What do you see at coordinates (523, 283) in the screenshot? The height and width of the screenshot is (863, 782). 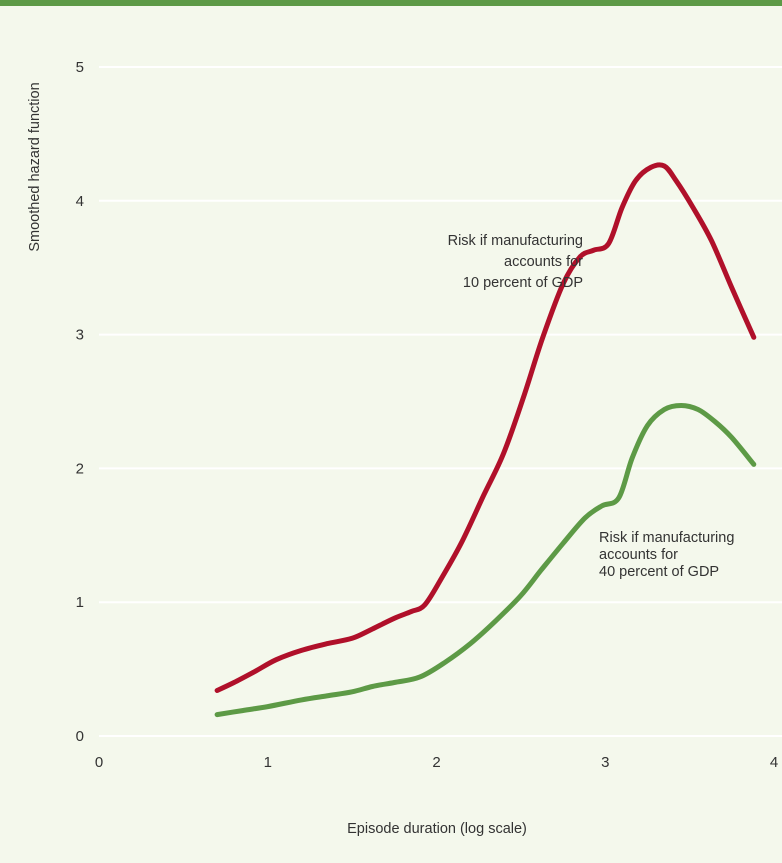 I see `annotation-line: 10 percent of GDP` at bounding box center [523, 283].